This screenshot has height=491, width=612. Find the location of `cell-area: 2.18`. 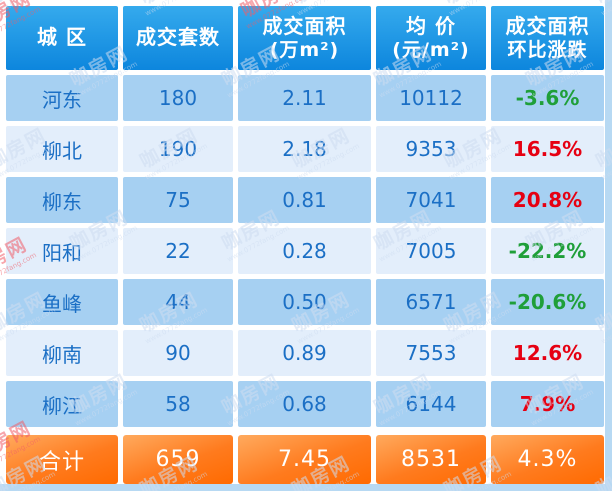

cell-area: 2.18 is located at coordinates (304, 149).